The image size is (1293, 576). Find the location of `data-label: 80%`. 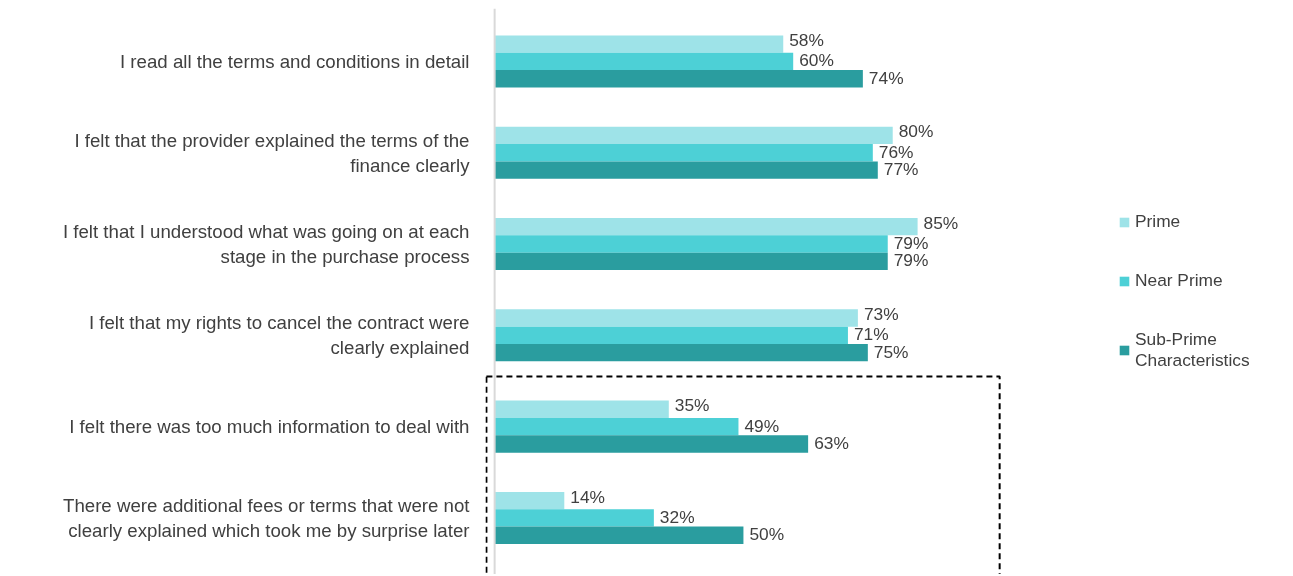

data-label: 80% is located at coordinates (916, 131).